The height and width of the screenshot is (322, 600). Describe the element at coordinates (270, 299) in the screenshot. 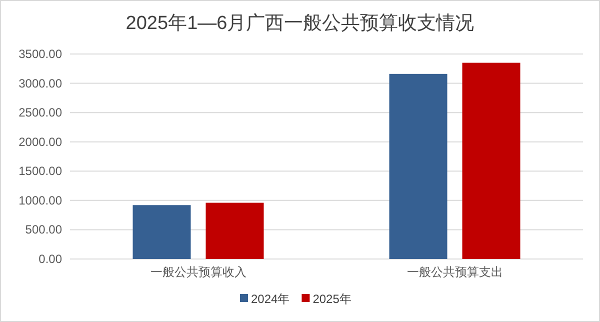

I see `legend-label: 2024年` at that location.